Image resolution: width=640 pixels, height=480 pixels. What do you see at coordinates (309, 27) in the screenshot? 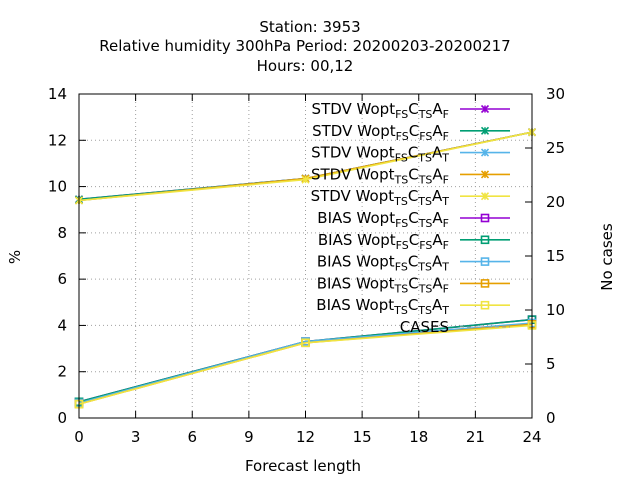
I see `title-line-station: Station: 3953` at bounding box center [309, 27].